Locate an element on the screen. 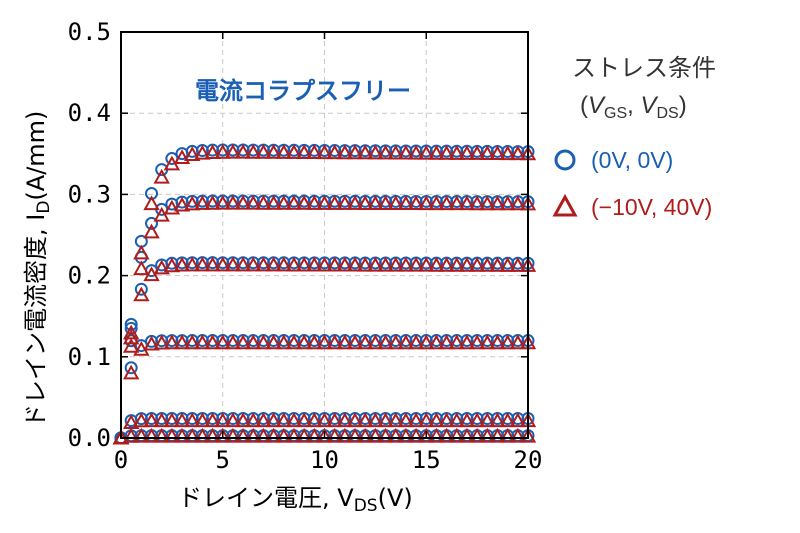 The width and height of the screenshot is (800, 533). x-tick-label: 20 is located at coordinates (528, 460).